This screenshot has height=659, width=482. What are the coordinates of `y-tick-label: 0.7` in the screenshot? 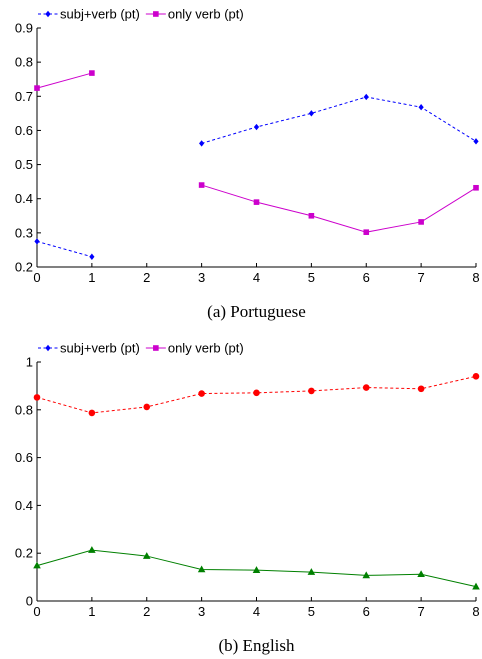 It's located at (24, 96).